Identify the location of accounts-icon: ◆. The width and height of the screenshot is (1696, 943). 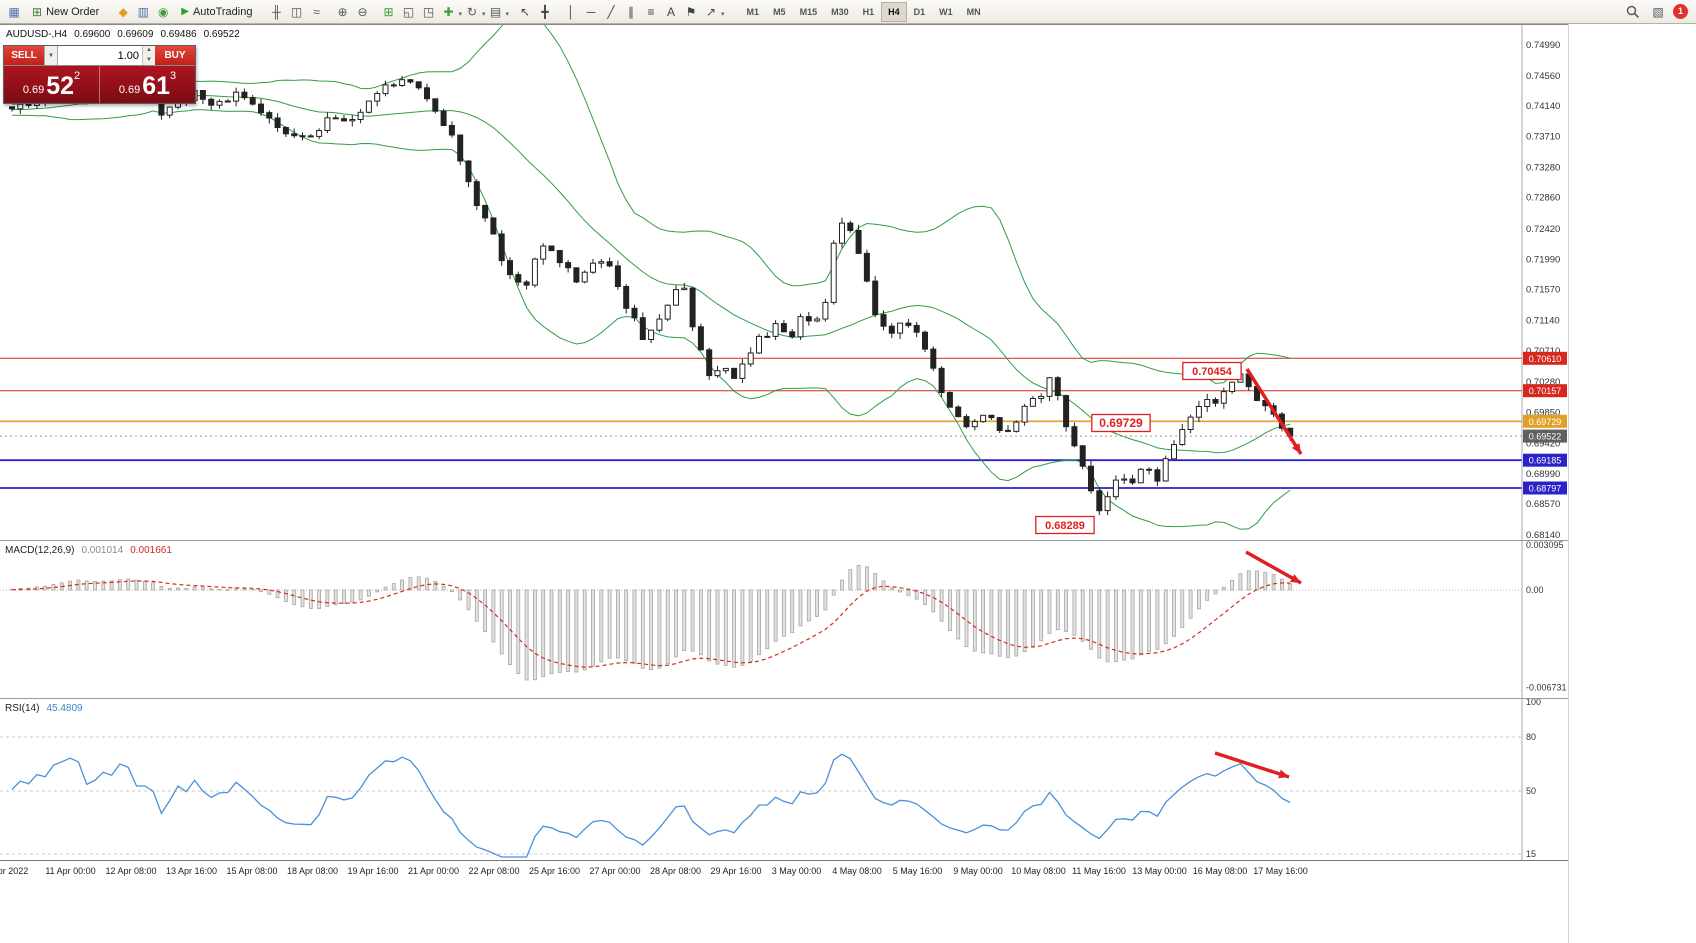
(123, 11).